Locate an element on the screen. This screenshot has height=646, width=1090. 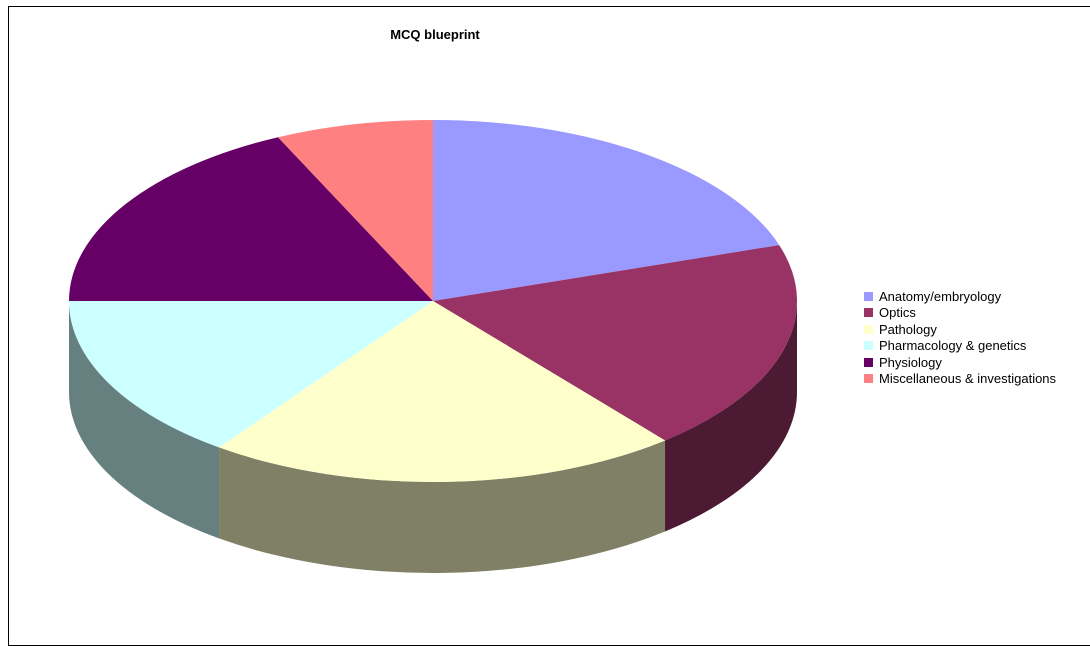
legend-label: Physiology is located at coordinates (910, 362).